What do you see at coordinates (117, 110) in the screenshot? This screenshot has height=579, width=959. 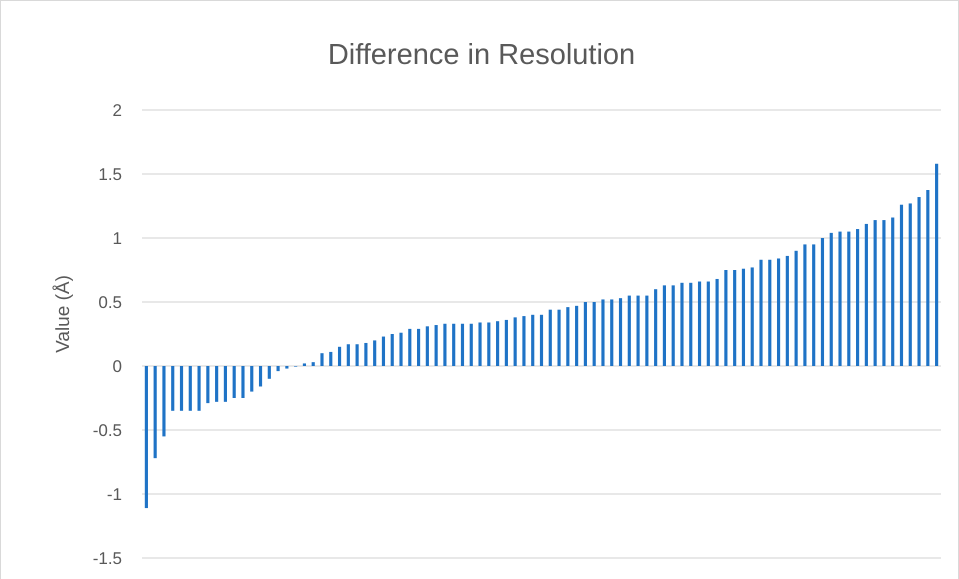 I see `y-tick-label: 2` at bounding box center [117, 110].